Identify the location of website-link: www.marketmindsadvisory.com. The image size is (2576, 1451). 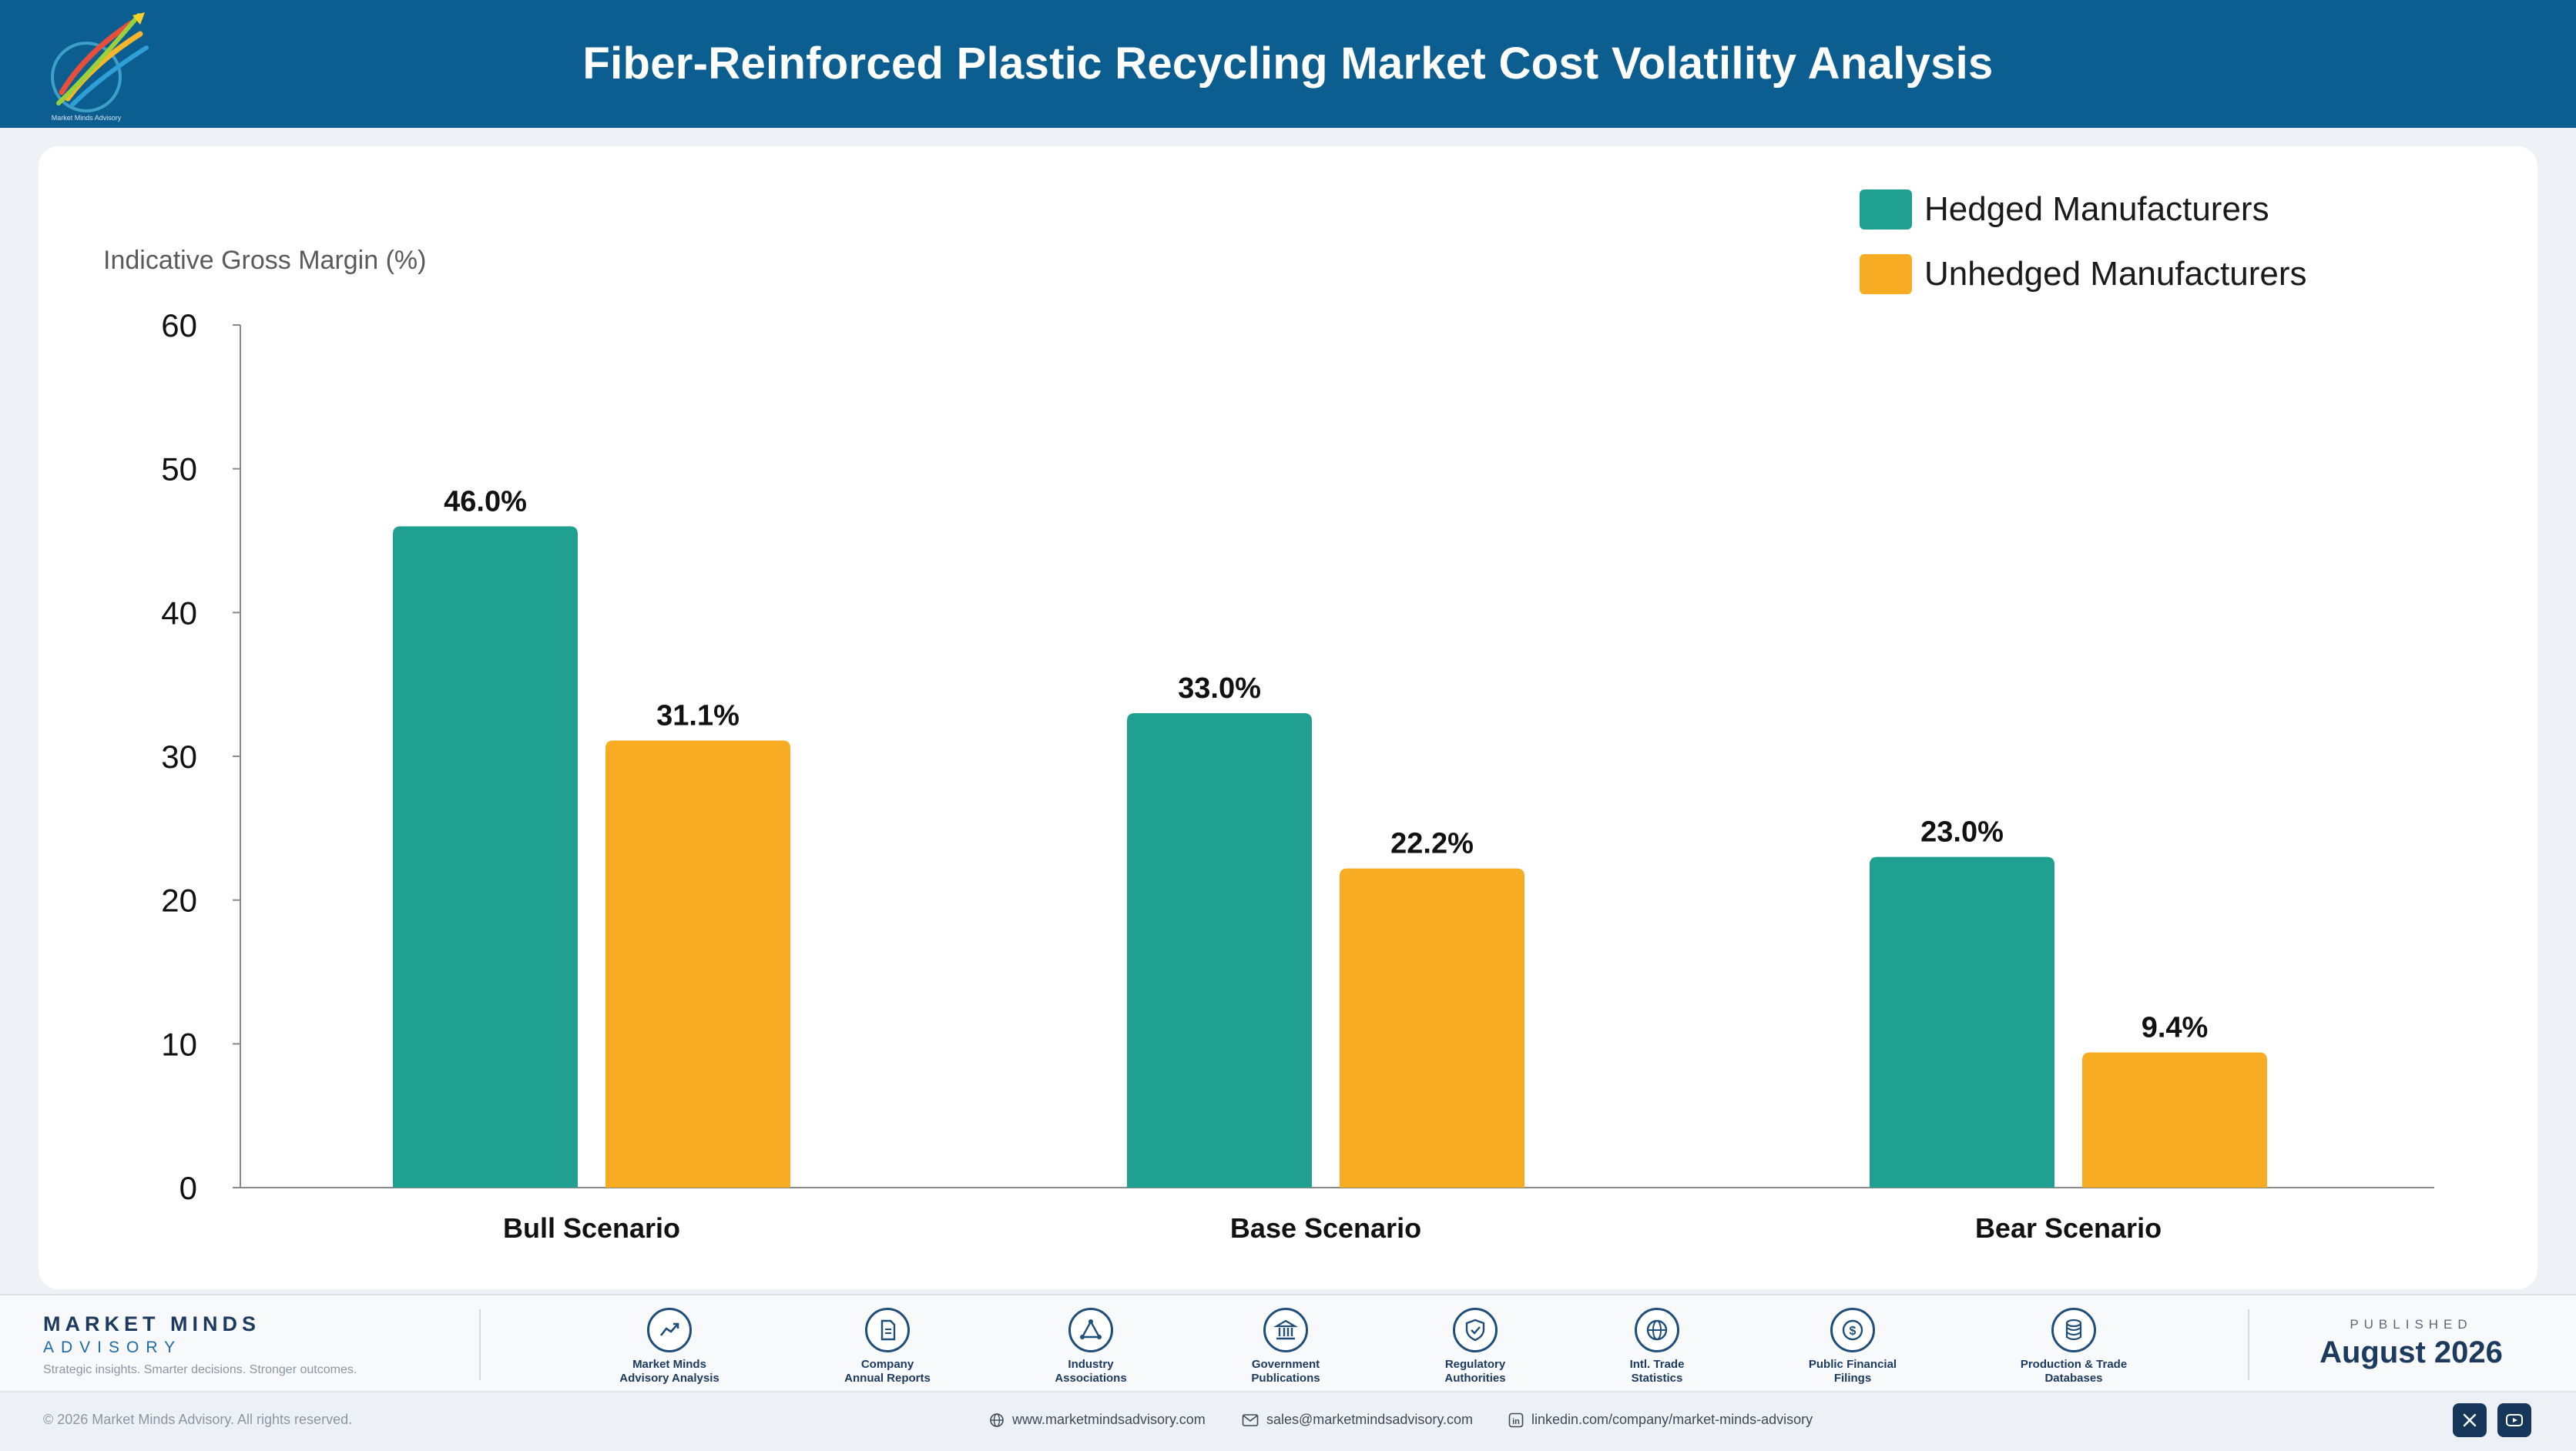
(1097, 1420).